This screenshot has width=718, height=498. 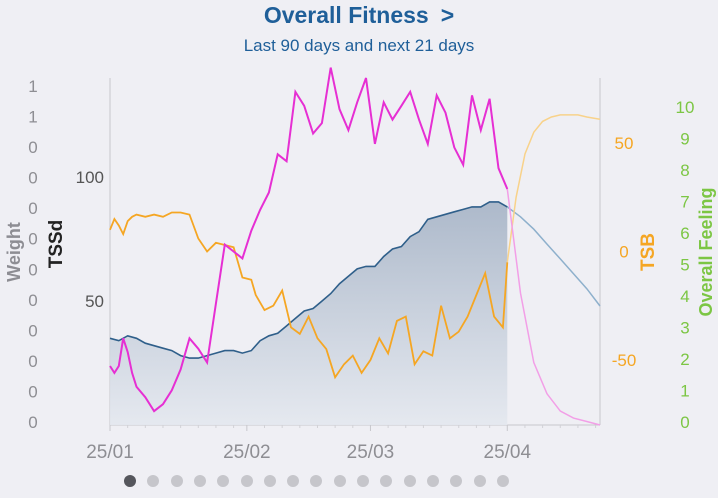 I want to click on feeling-tick-label: 3, so click(x=684, y=328).